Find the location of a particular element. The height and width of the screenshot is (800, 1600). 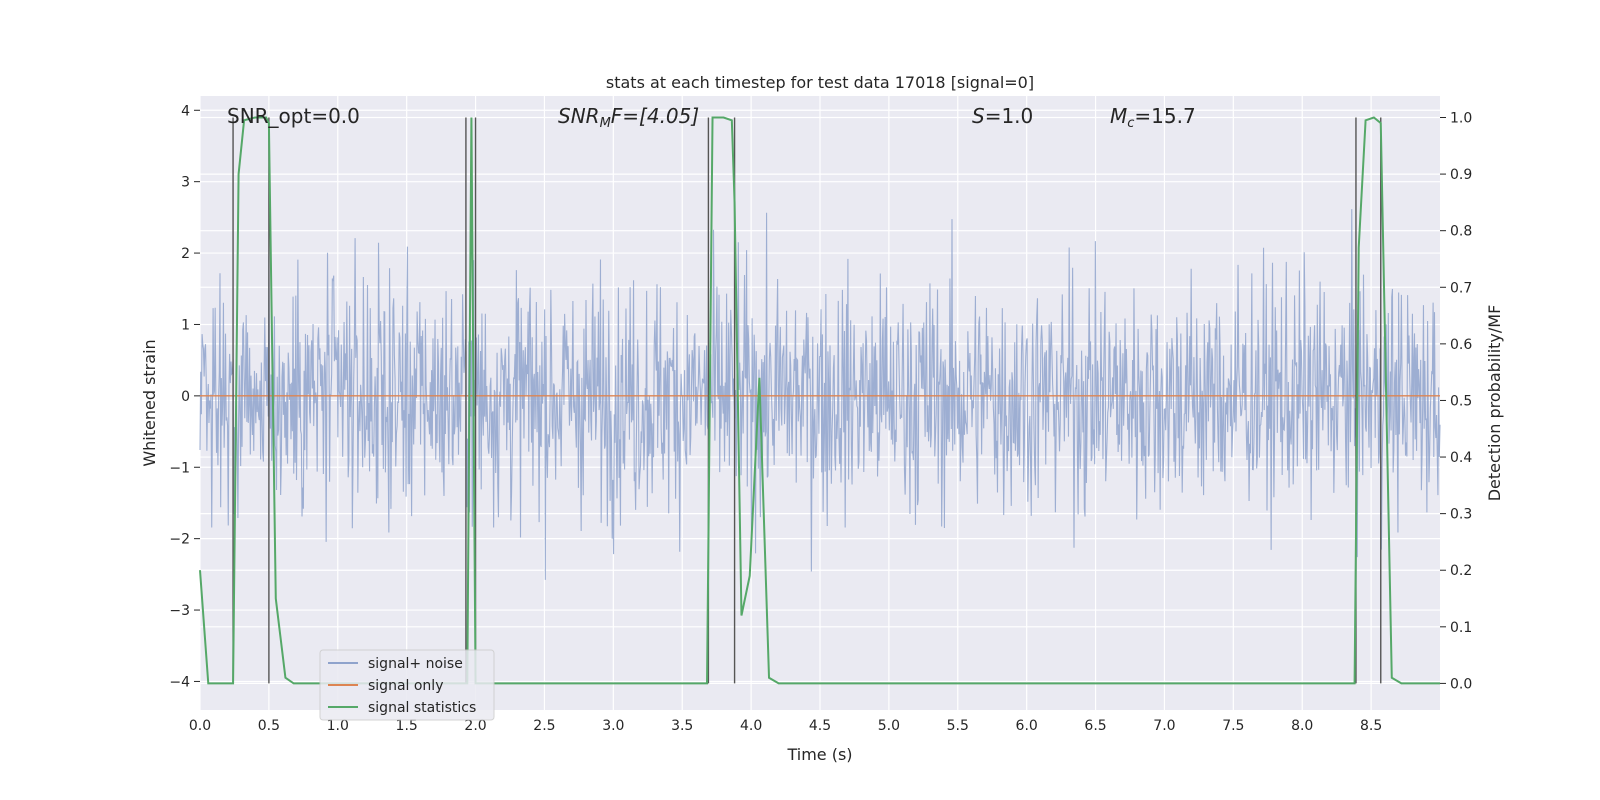

x-tick-label-2: 1.0 is located at coordinates (338, 726).